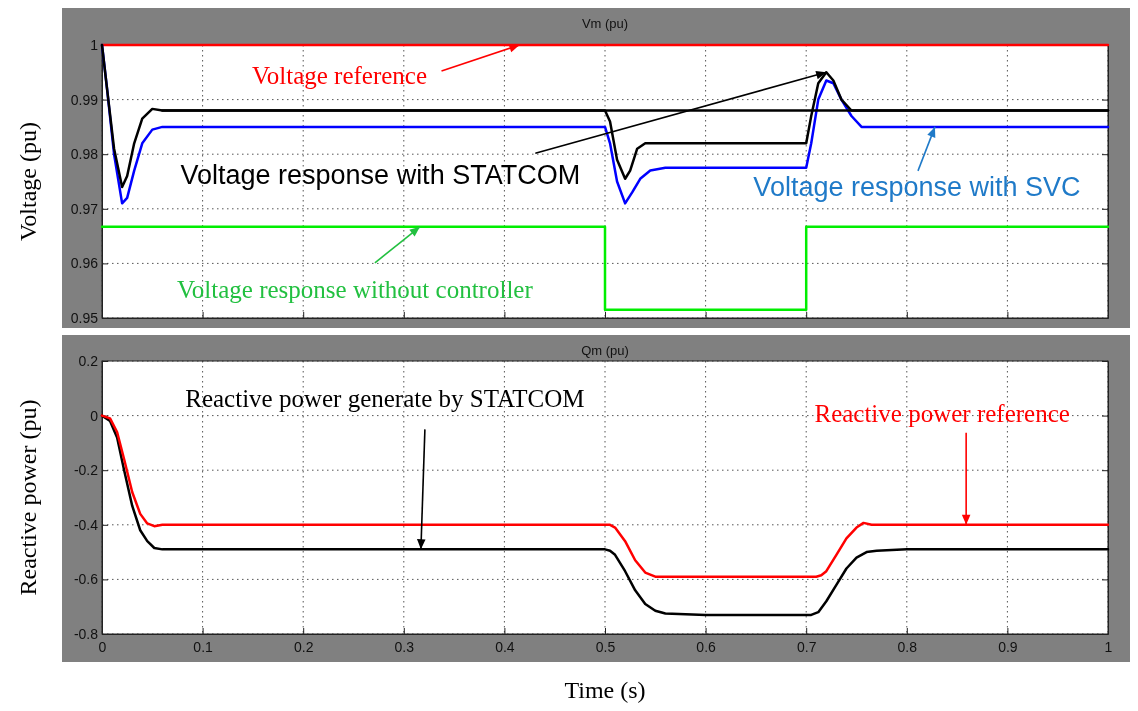  Describe the element at coordinates (605, 350) in the screenshot. I see `chart-title: Qm (pu)` at that location.